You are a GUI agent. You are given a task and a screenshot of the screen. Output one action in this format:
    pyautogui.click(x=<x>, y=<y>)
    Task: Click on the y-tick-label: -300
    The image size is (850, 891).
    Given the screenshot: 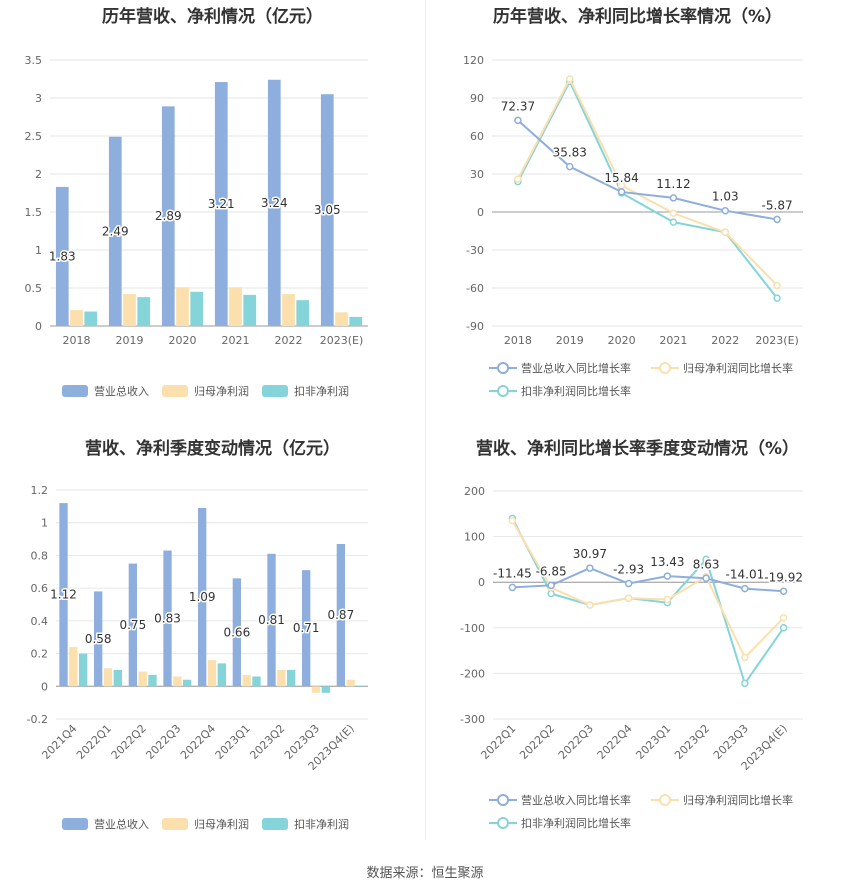 What is the action you would take?
    pyautogui.click(x=472, y=719)
    